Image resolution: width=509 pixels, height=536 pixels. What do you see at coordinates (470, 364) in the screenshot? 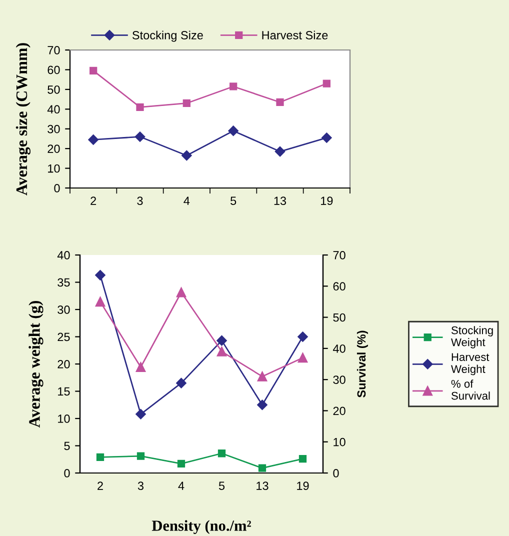
I see `legend-label: Harvest Weight` at bounding box center [470, 364].